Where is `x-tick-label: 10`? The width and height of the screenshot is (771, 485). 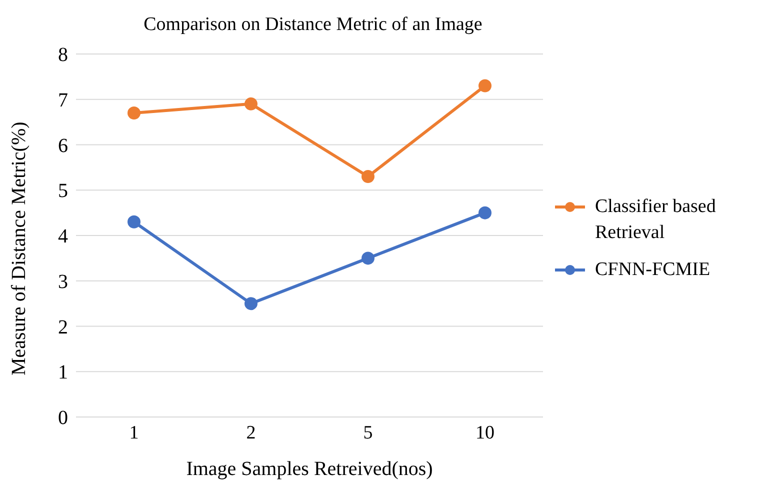
x-tick-label: 10 is located at coordinates (485, 433).